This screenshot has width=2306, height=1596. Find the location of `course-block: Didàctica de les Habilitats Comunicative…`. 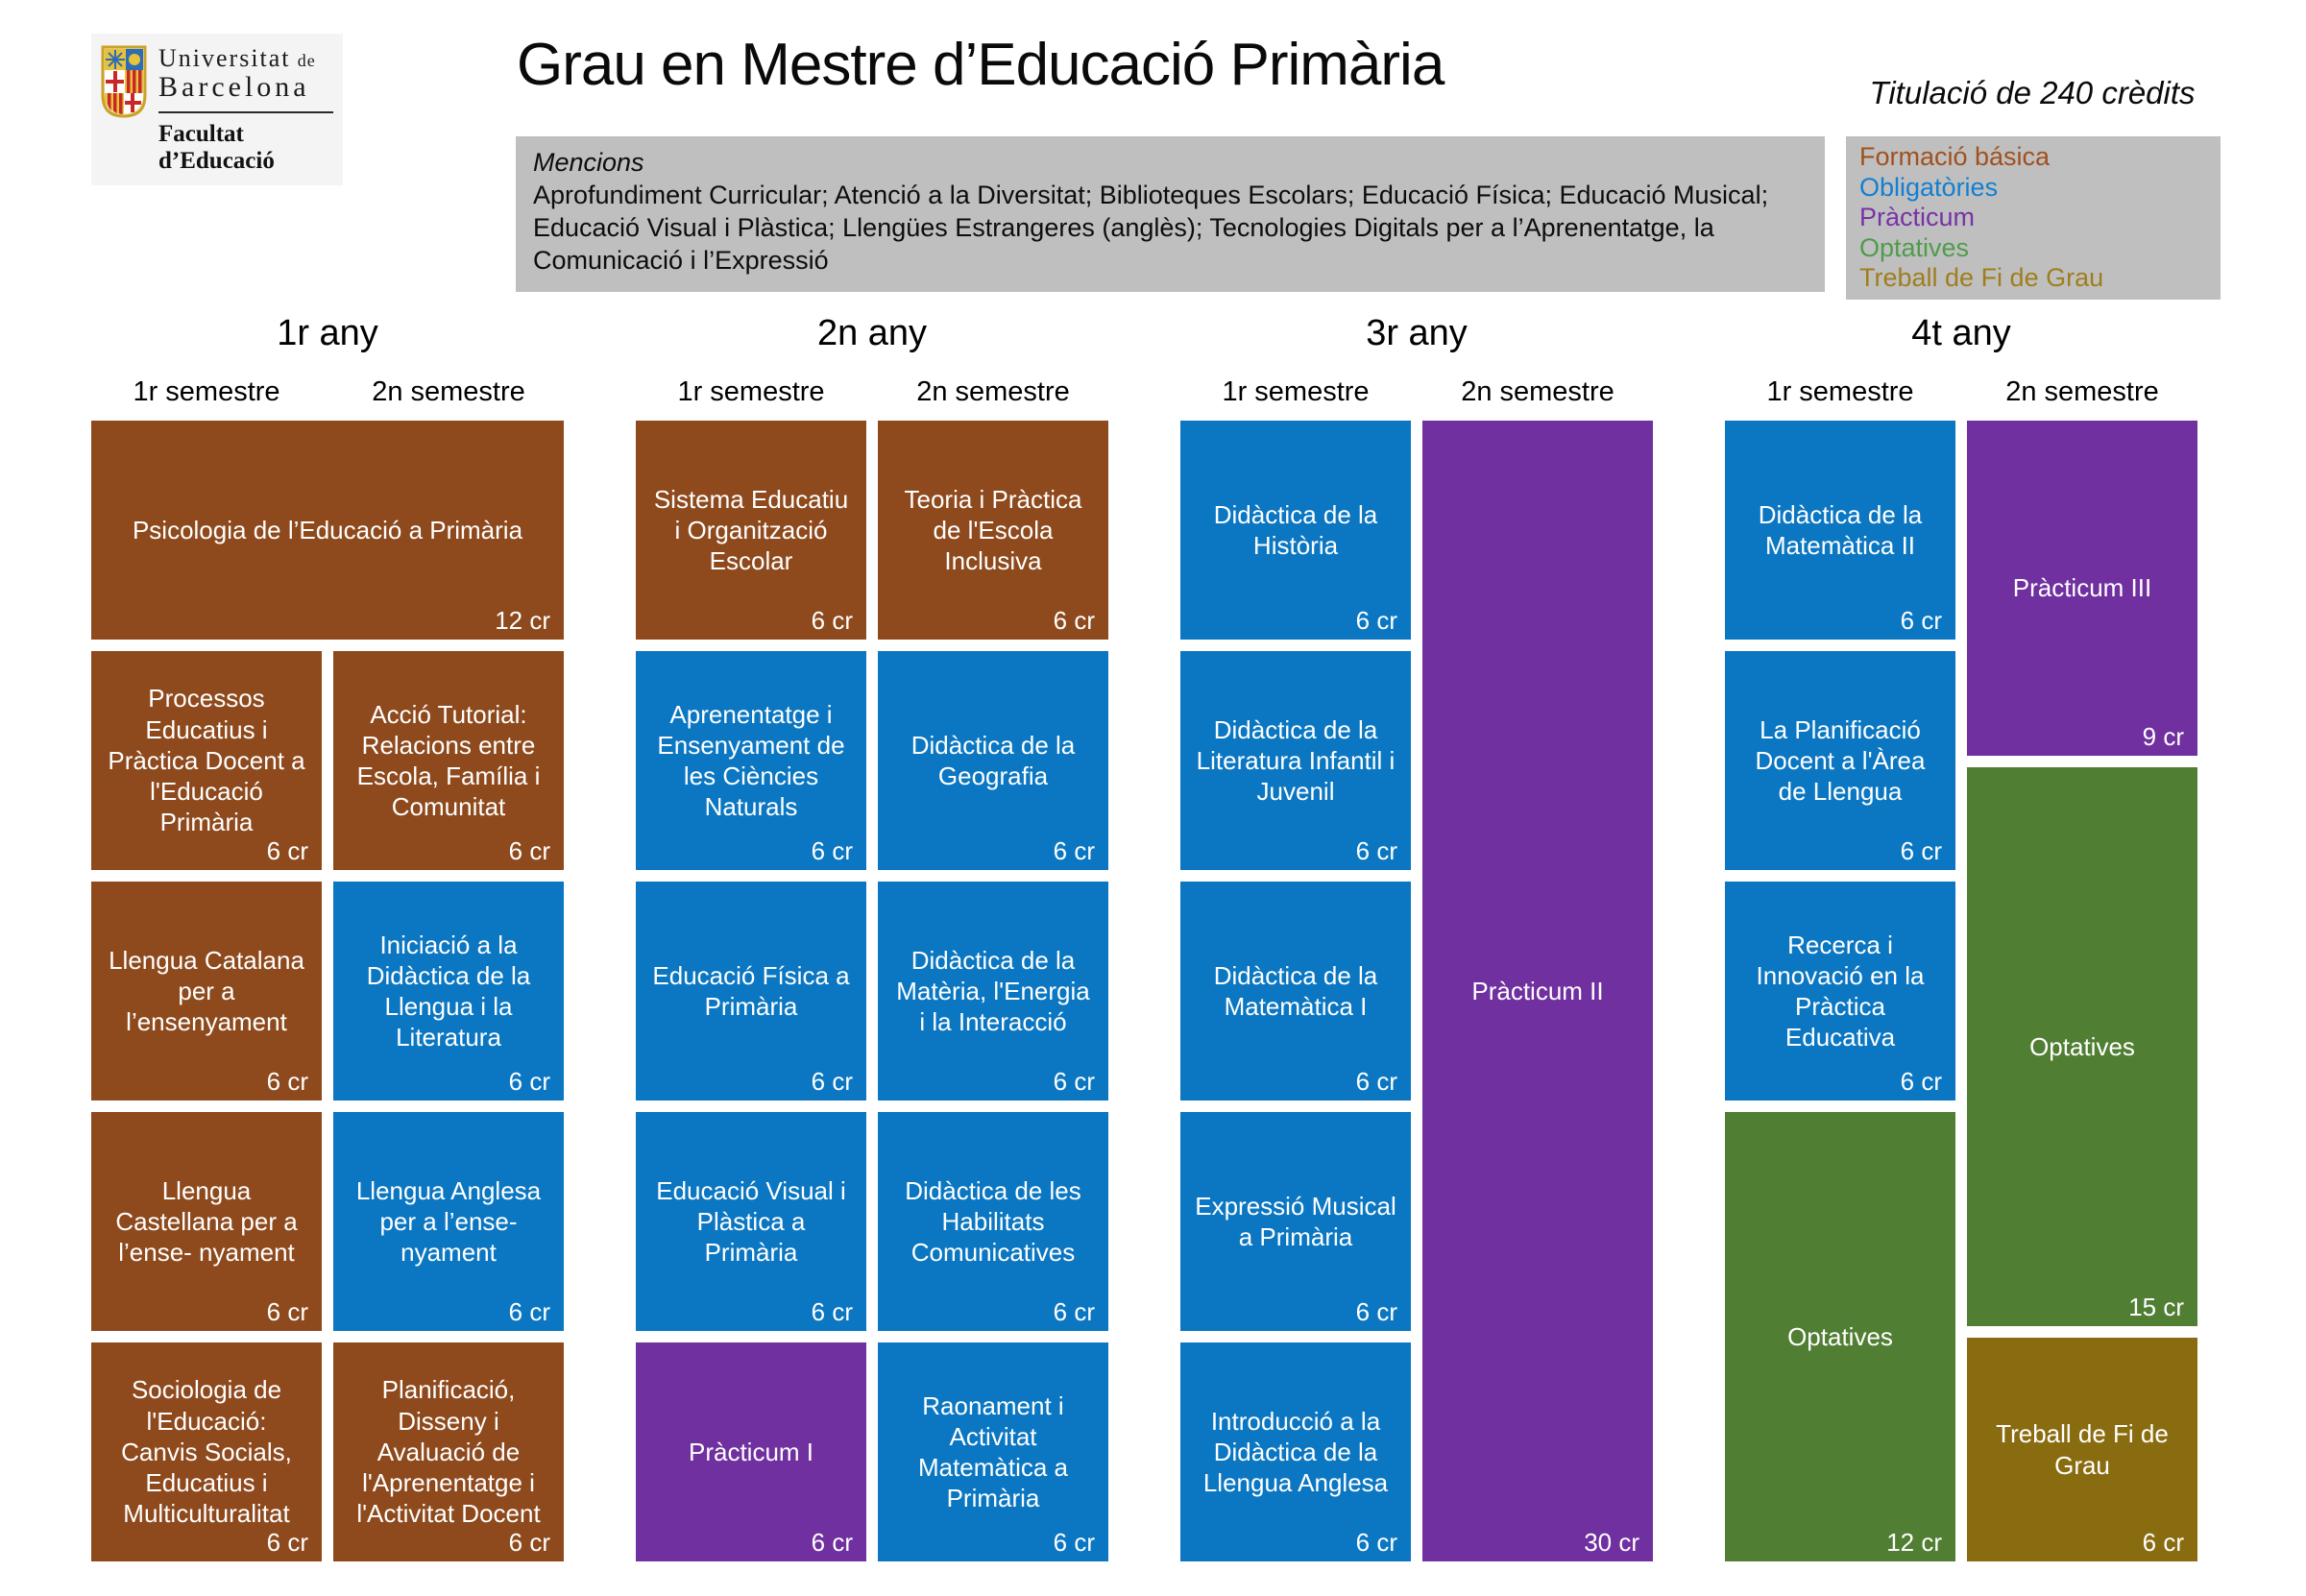

course-block: Didàctica de les Habilitats Comunicative… is located at coordinates (993, 1221).